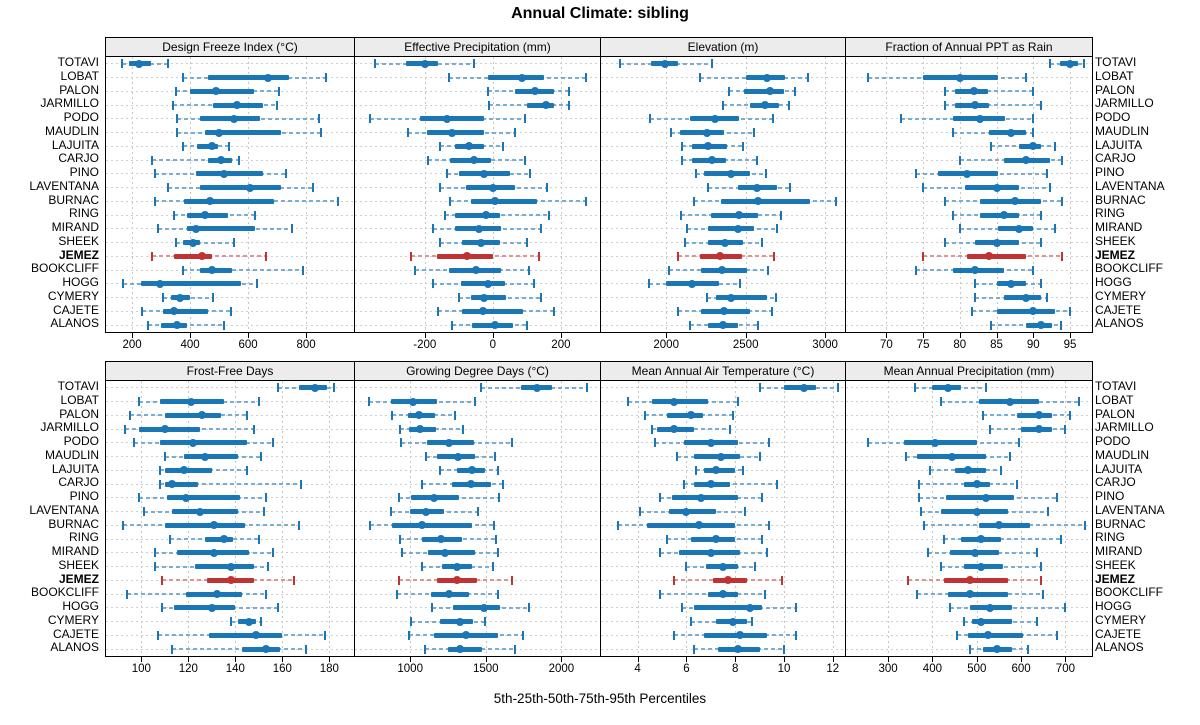 The width and height of the screenshot is (1200, 725). I want to click on panel-plot-area, so click(723, 195).